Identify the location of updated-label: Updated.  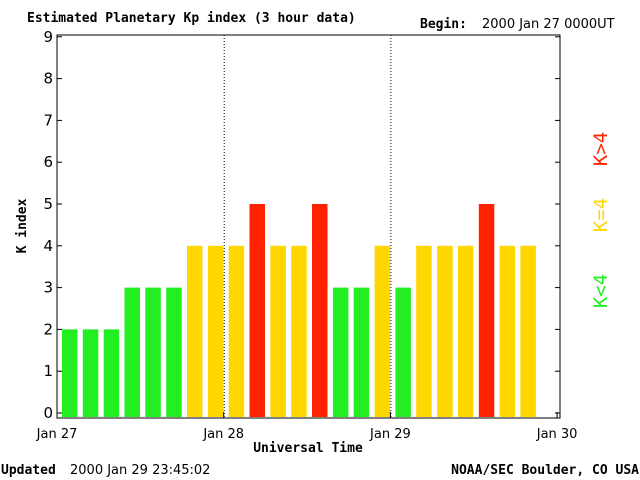
(28, 470).